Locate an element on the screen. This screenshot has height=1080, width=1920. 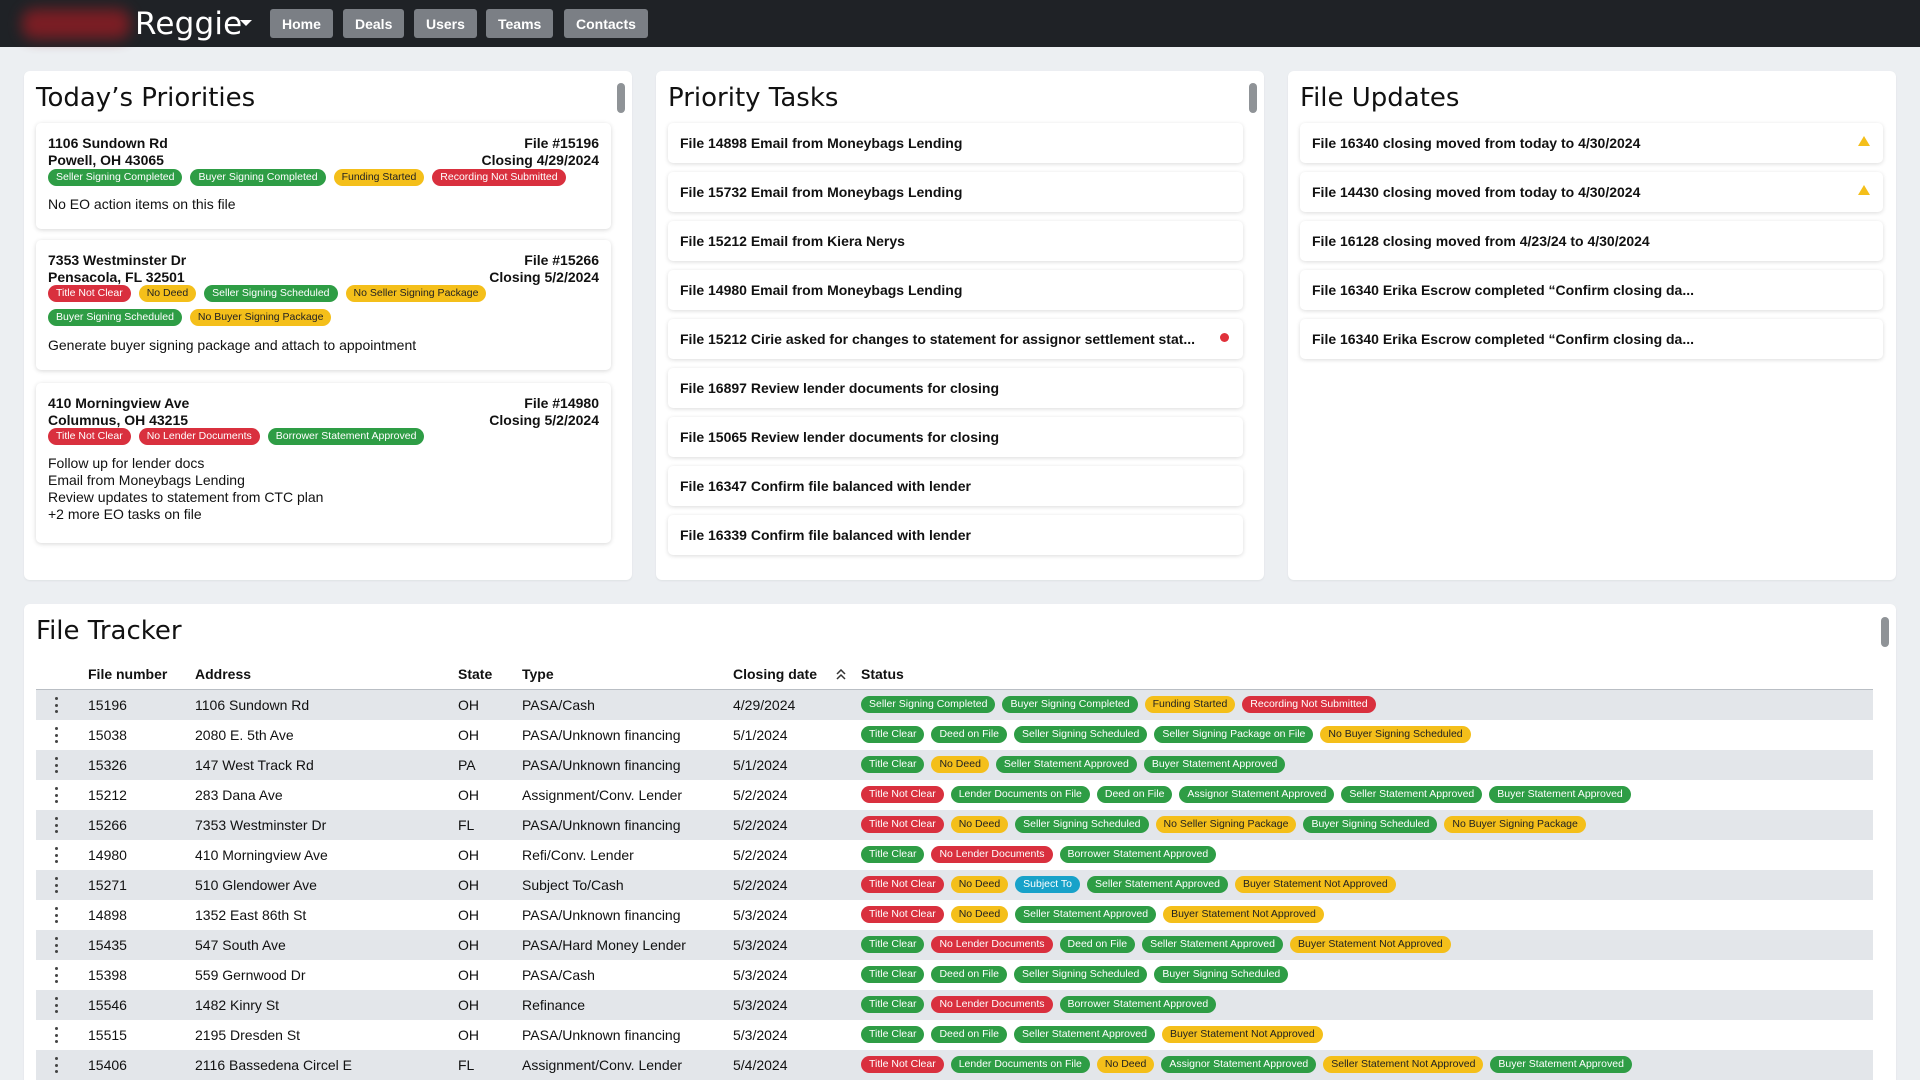
cell-address: 510 Glendower Ave is located at coordinates (256, 885).